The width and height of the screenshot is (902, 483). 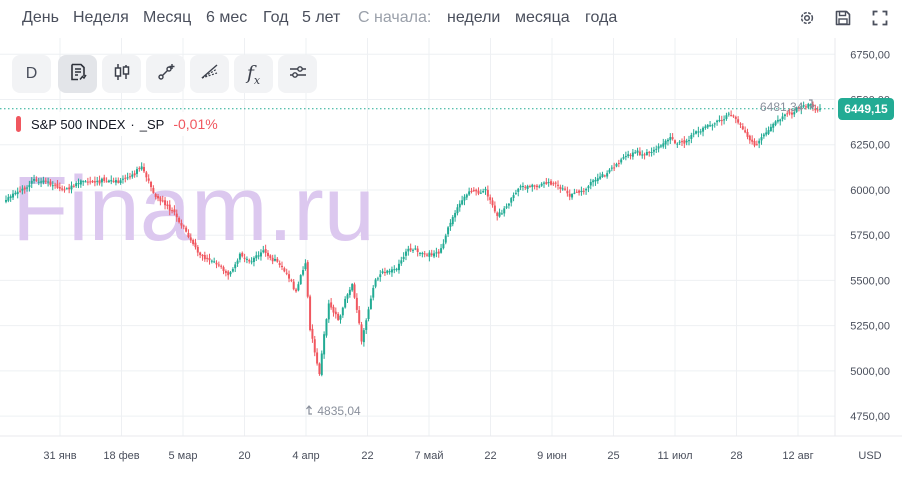 I want to click on gear-icon, so click(x=807, y=18).